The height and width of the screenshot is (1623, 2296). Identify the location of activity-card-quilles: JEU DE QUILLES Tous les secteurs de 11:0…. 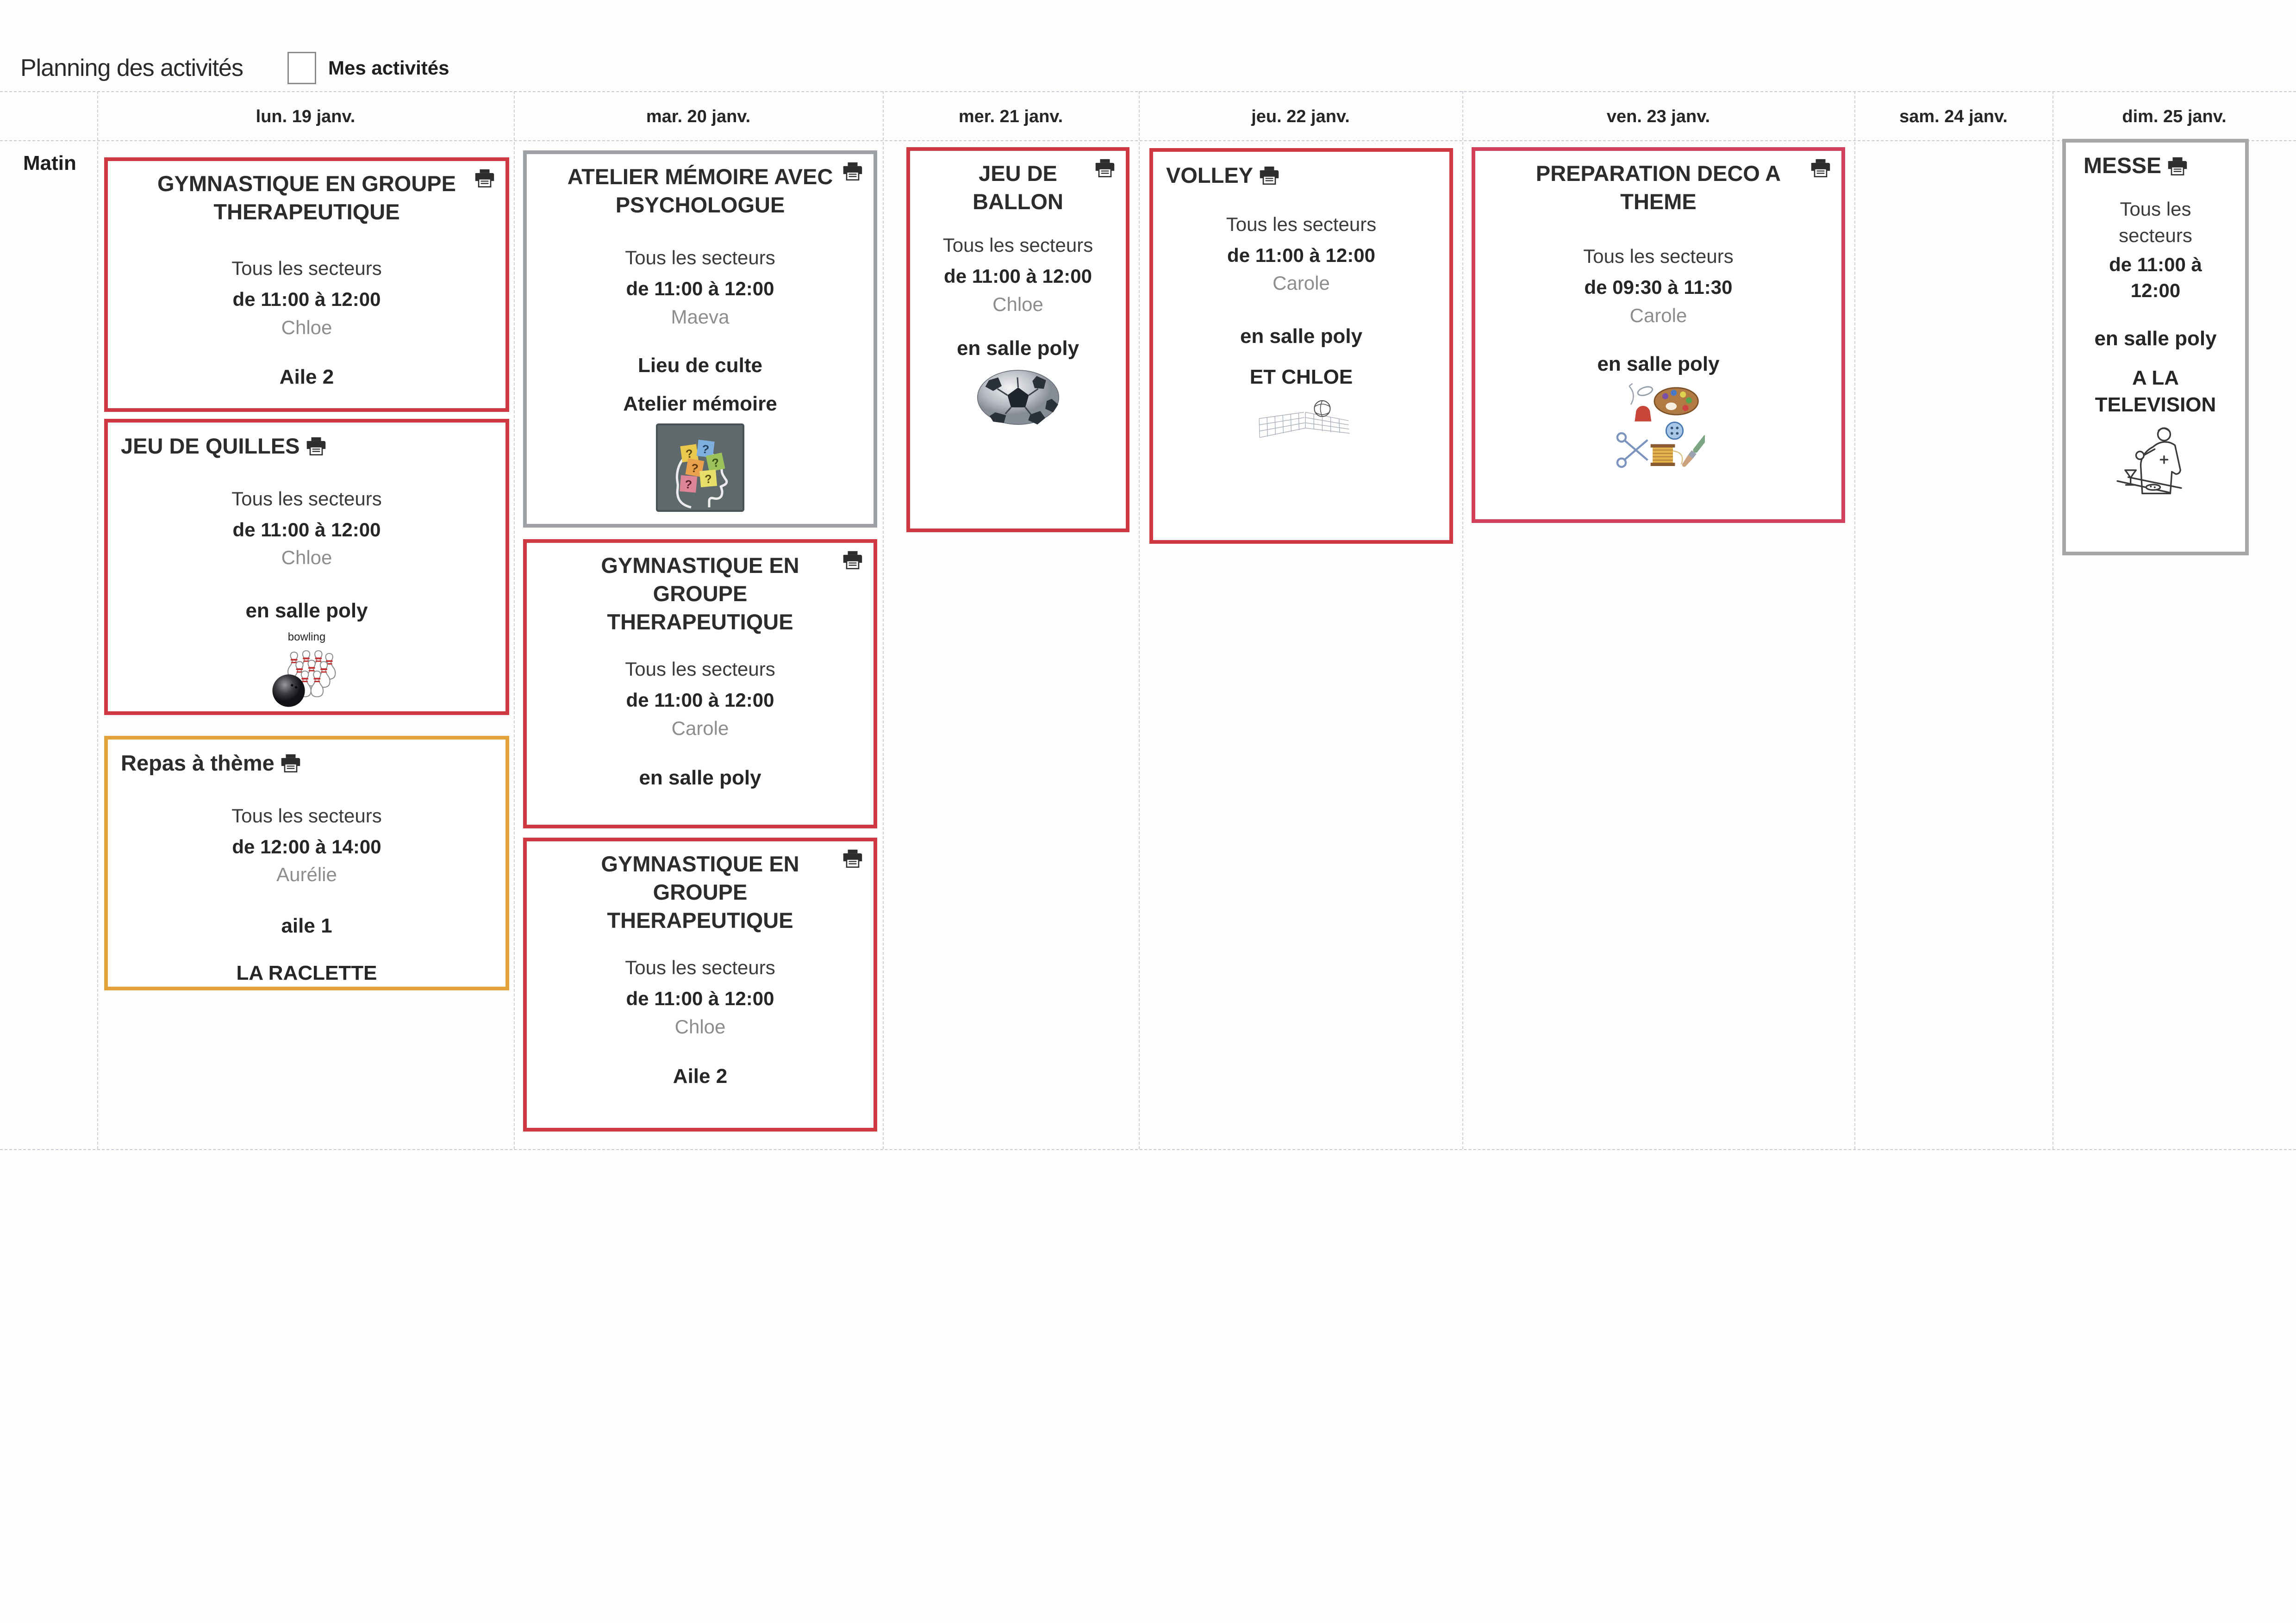
(306, 567).